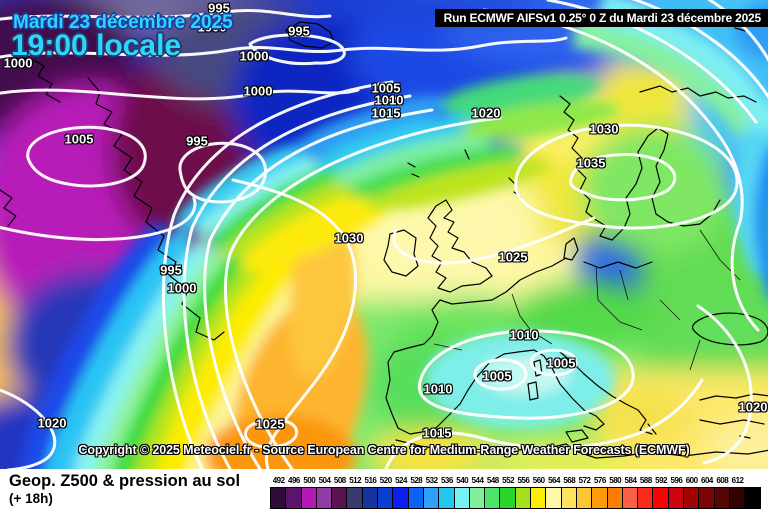  What do you see at coordinates (461, 492) in the screenshot?
I see `legend-step: 540` at bounding box center [461, 492].